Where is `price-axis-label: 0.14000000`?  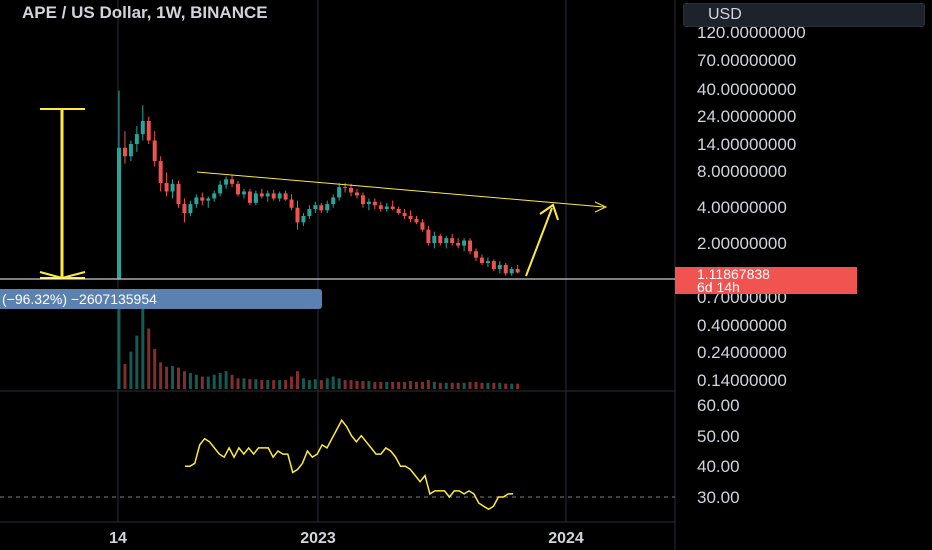 price-axis-label: 0.14000000 is located at coordinates (742, 380).